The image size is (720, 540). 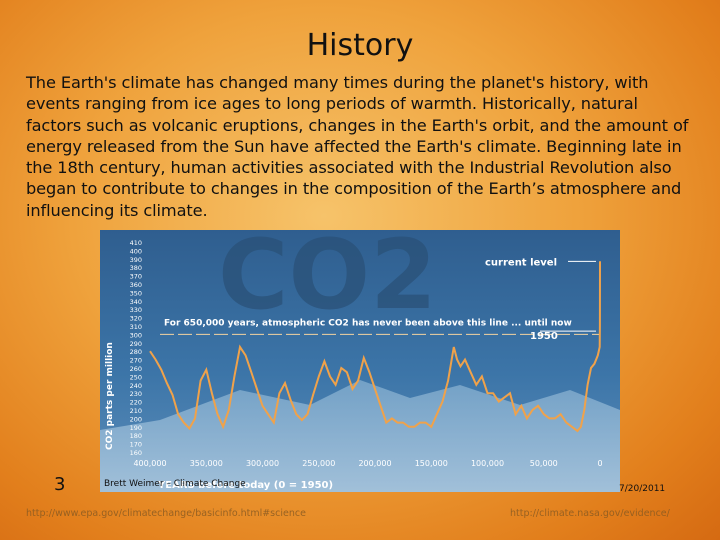 What do you see at coordinates (327, 280) in the screenshot?
I see `co2-background-text: CO2` at bounding box center [327, 280].